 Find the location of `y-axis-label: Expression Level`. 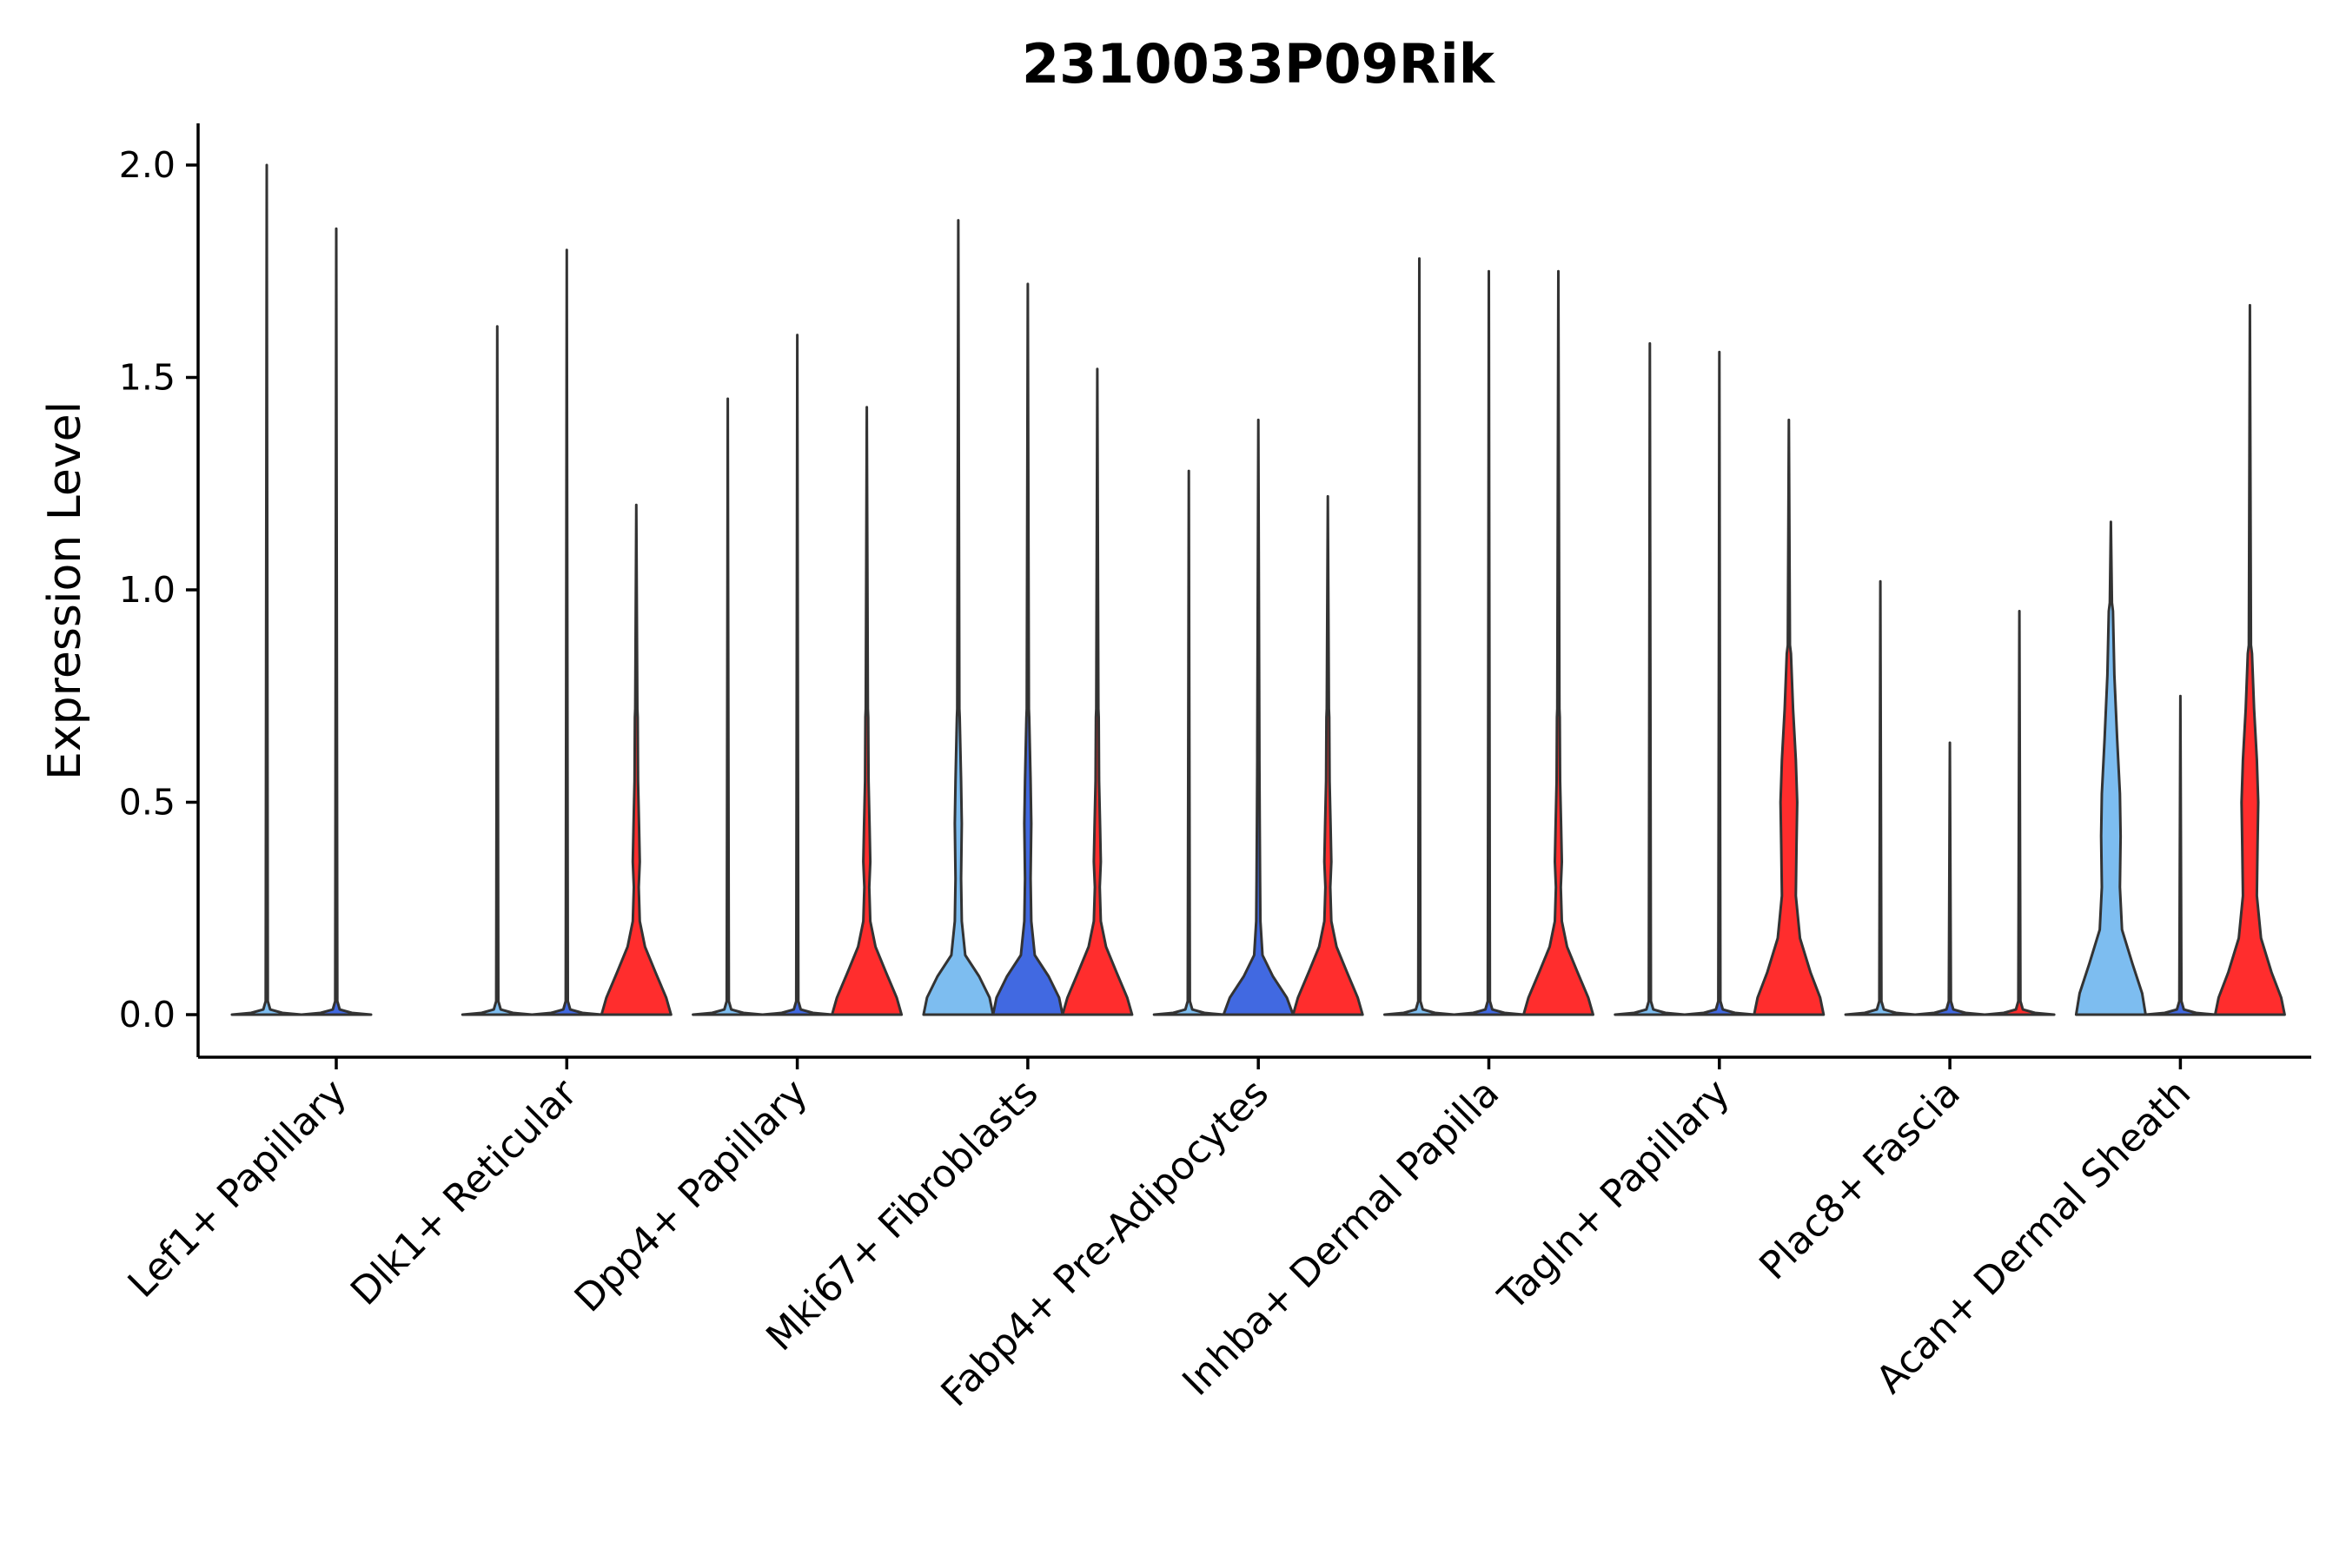

y-axis-label: Expression Level is located at coordinates (65, 590).